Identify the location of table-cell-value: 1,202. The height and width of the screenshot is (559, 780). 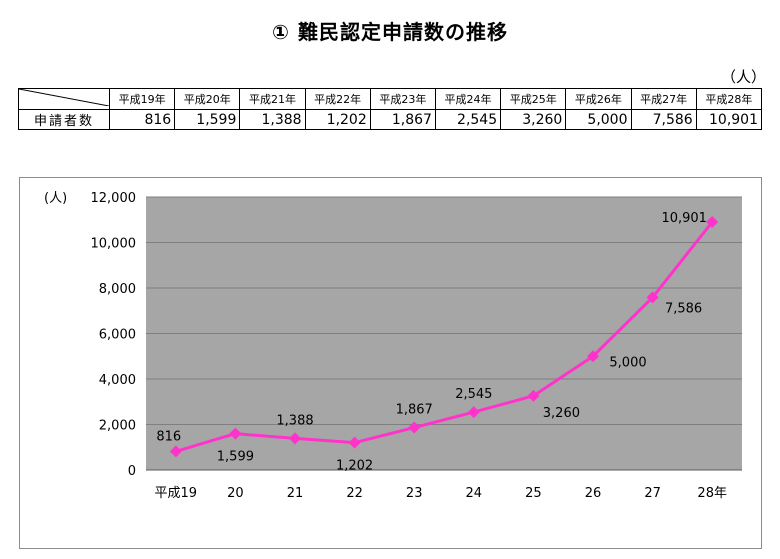
(337, 119).